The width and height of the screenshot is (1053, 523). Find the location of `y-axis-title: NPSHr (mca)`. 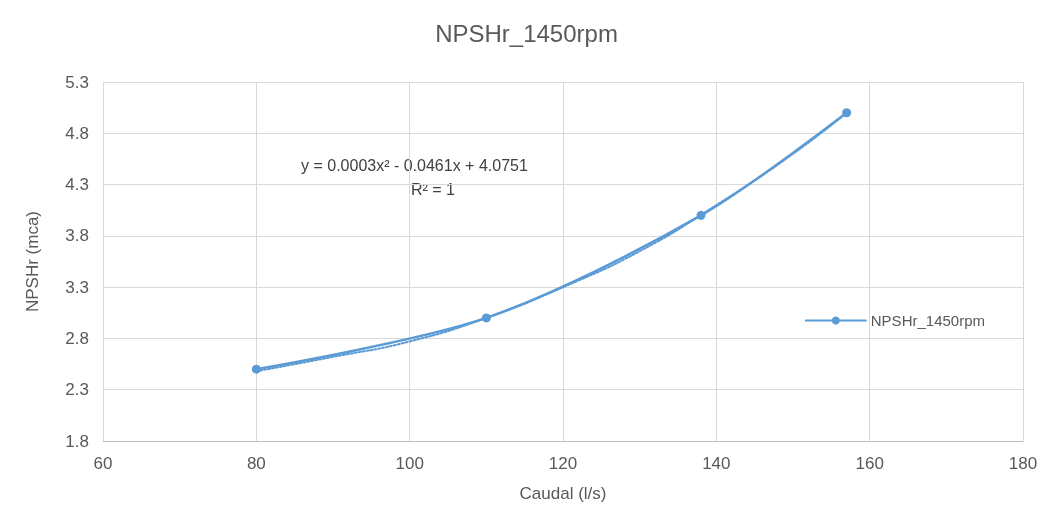

y-axis-title: NPSHr (mca) is located at coordinates (32, 261).